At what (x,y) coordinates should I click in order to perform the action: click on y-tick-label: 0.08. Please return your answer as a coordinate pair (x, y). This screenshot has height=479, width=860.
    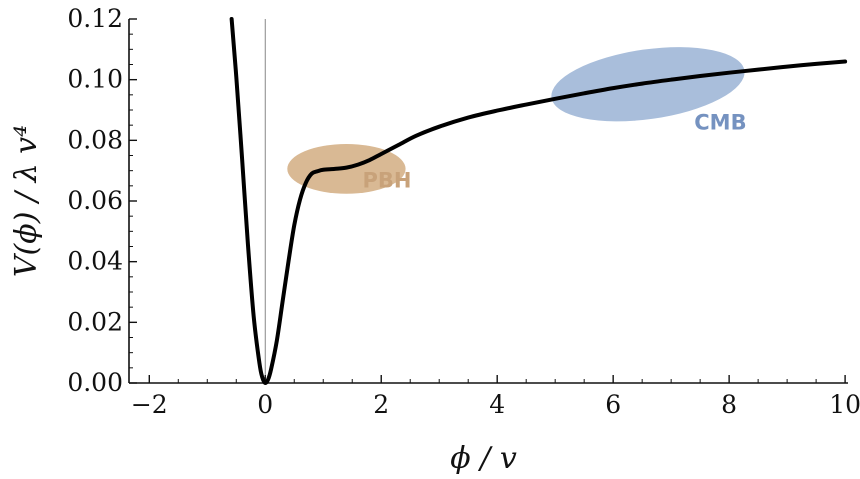
    Looking at the image, I should click on (95, 139).